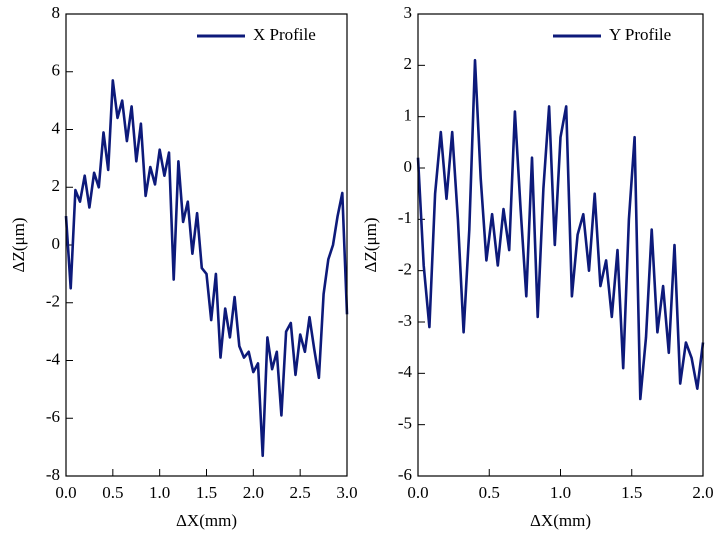 Image resolution: width=718 pixels, height=540 pixels. I want to click on y-tick-label: 4, so click(56, 127).